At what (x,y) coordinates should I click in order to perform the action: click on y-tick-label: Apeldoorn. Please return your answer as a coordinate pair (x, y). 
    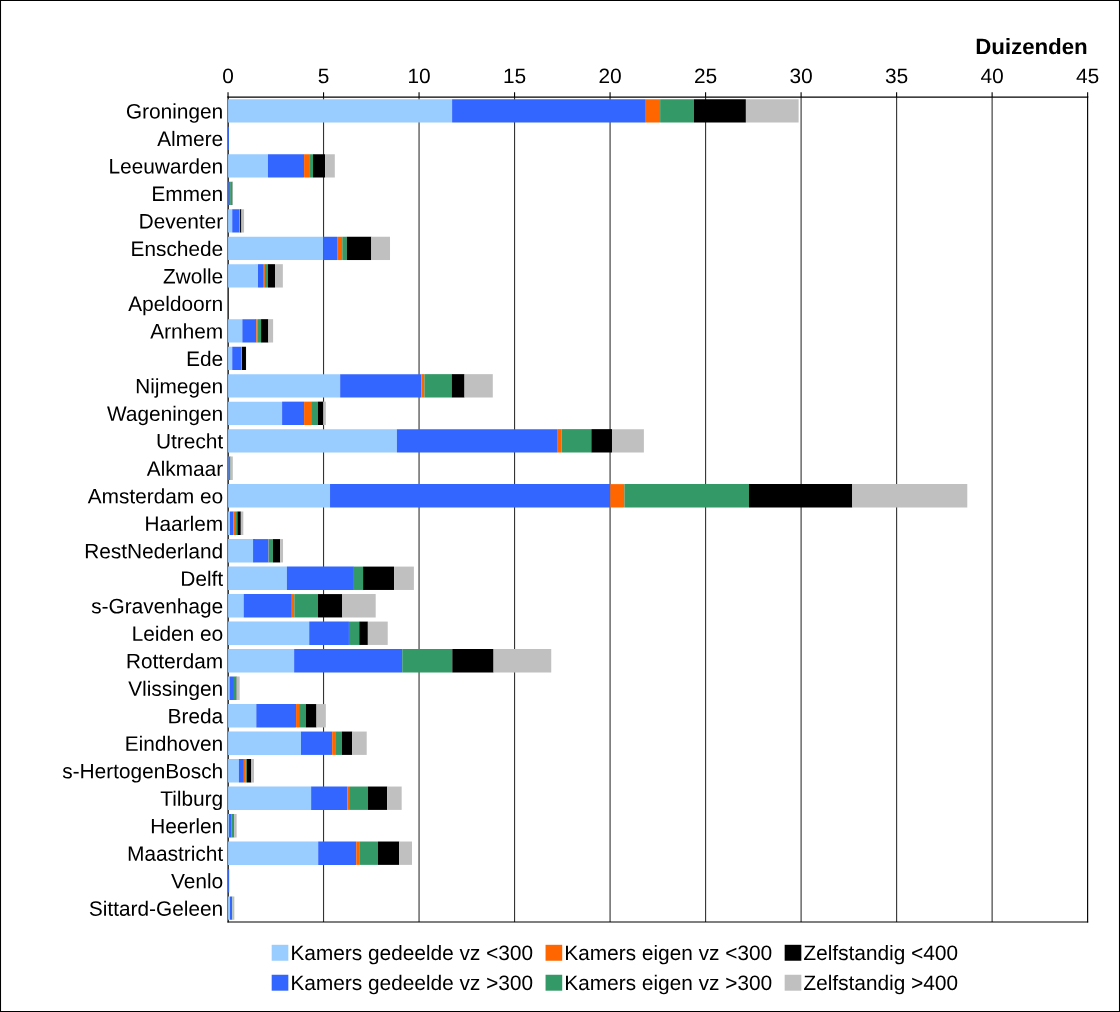
    Looking at the image, I should click on (175, 305).